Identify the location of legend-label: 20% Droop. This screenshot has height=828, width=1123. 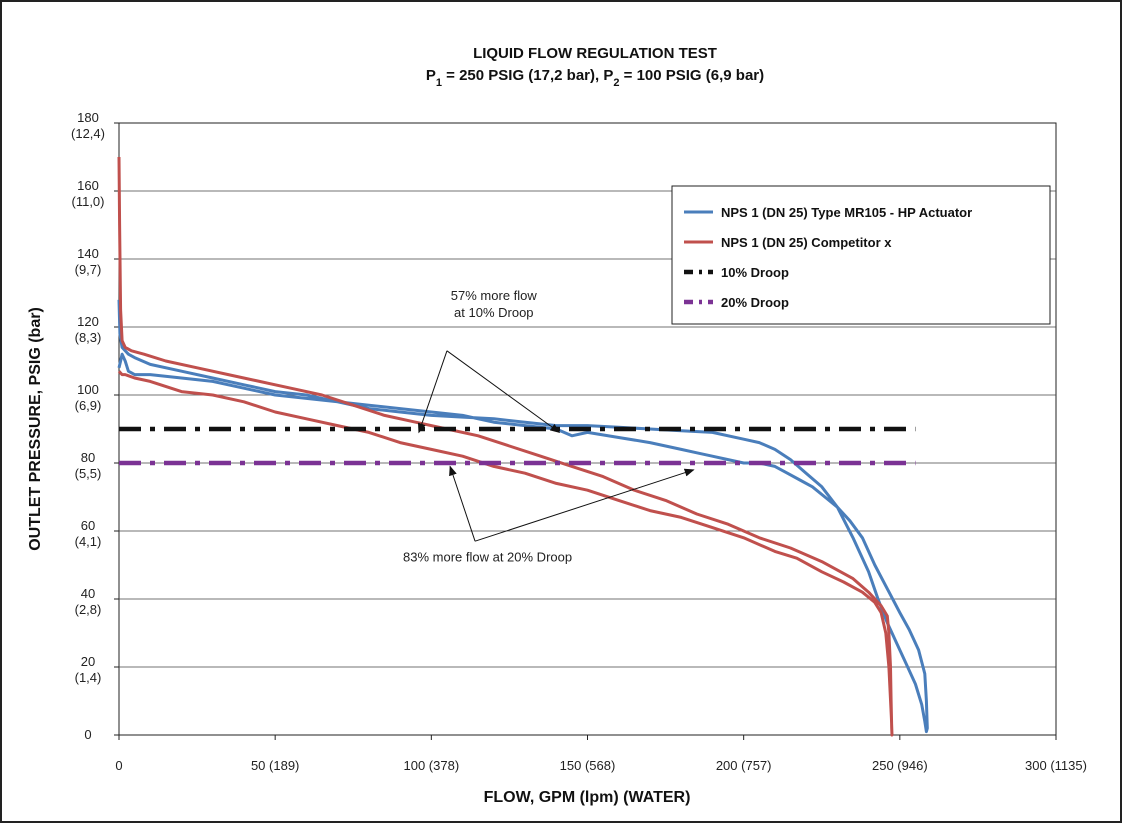
(755, 302).